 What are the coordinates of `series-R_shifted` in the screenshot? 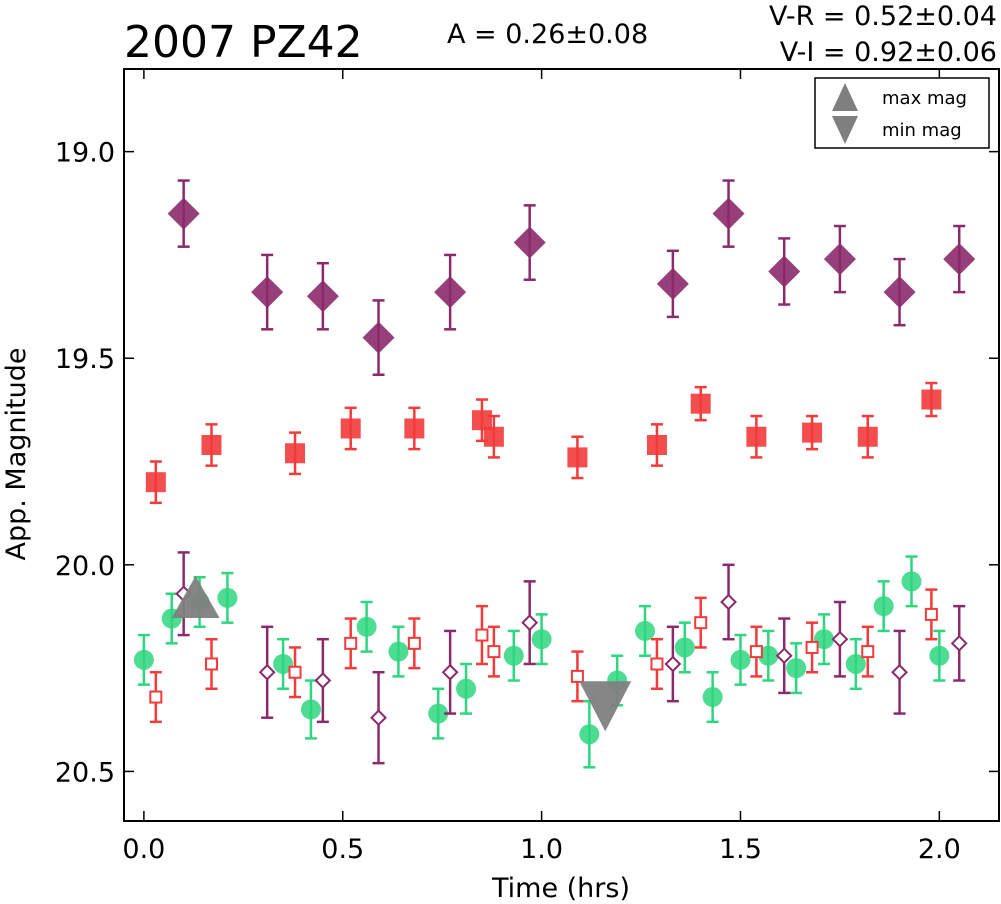 It's located at (543, 443).